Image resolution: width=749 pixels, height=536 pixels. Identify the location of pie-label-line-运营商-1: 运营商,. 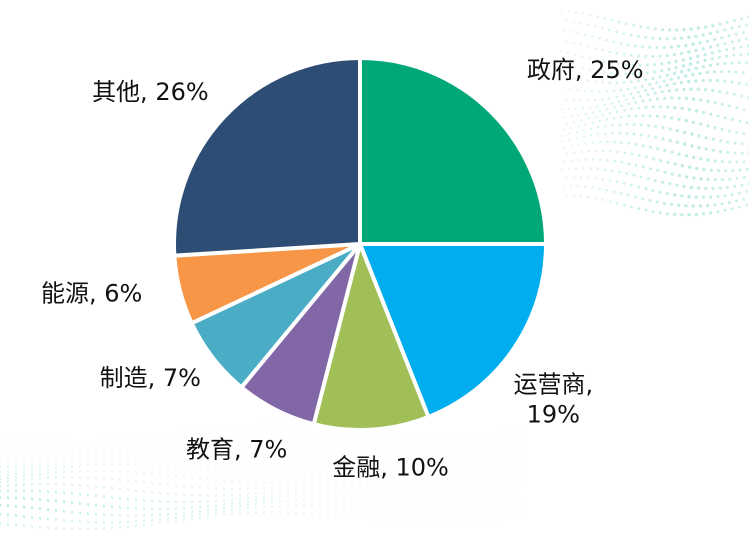
(553, 384).